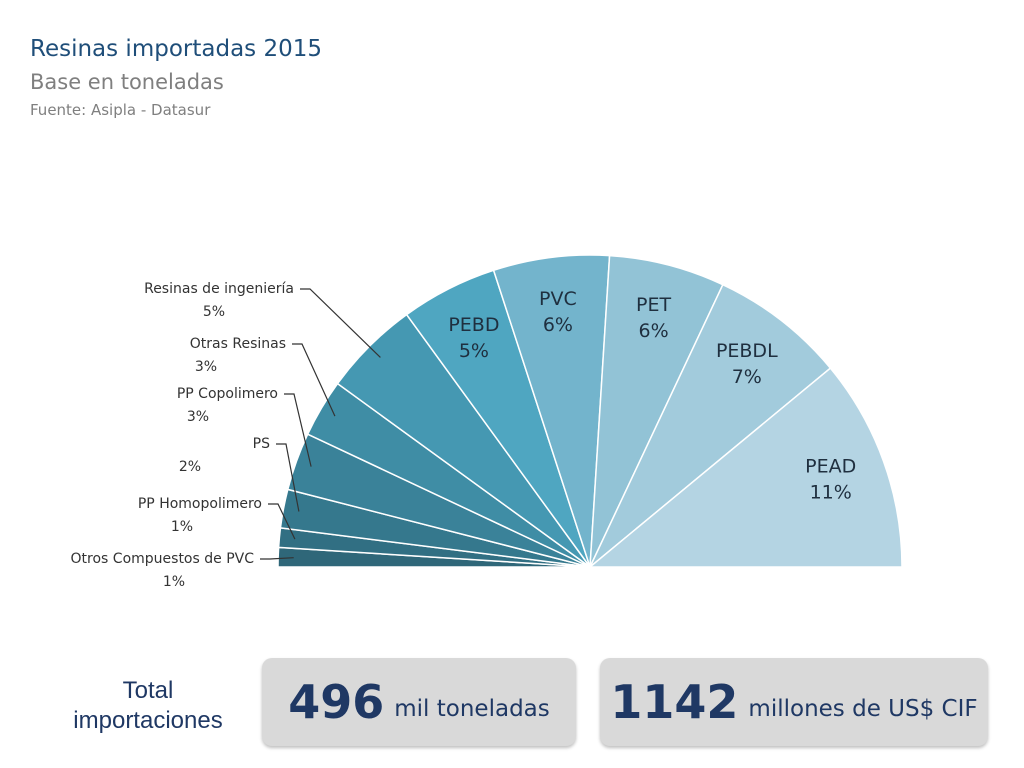  What do you see at coordinates (200, 504) in the screenshot?
I see `slice-label-pp-homopolimero: PP Homopolimero` at bounding box center [200, 504].